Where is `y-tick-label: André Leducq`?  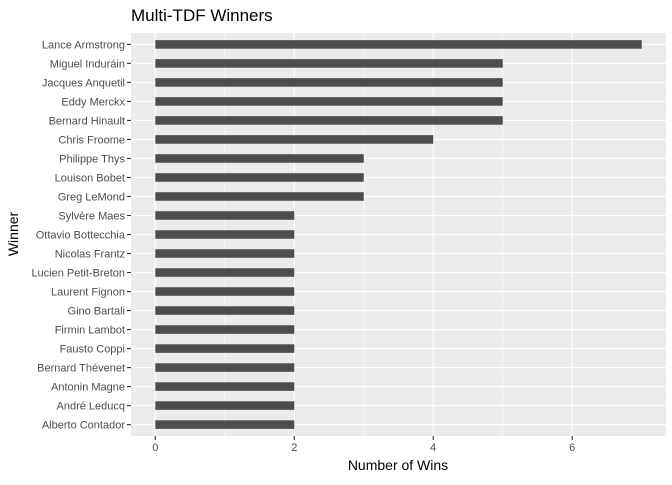
y-tick-label: André Leducq is located at coordinates (91, 407).